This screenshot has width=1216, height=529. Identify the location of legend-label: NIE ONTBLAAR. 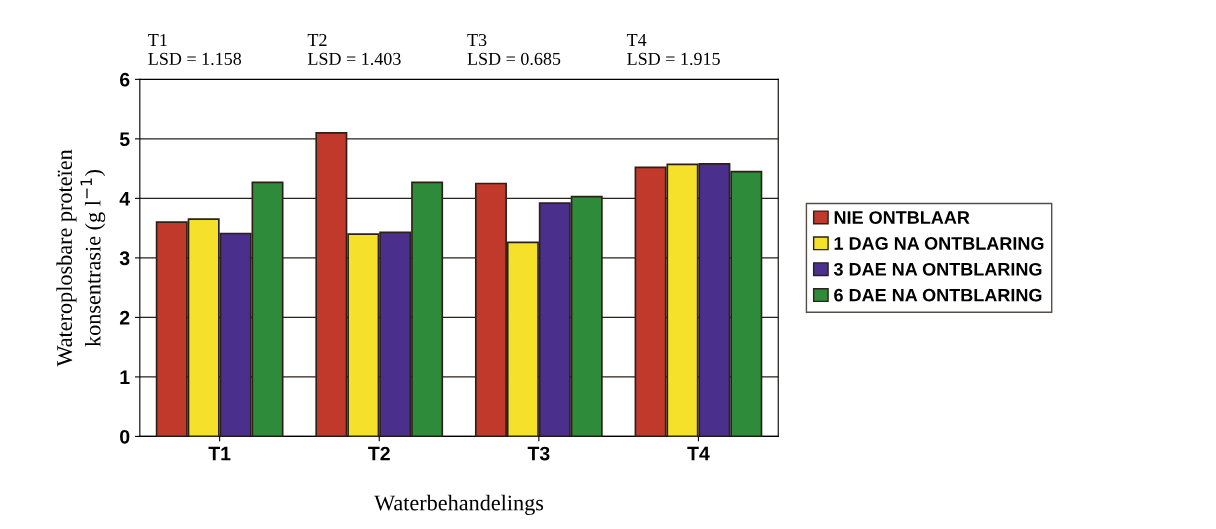
(902, 217).